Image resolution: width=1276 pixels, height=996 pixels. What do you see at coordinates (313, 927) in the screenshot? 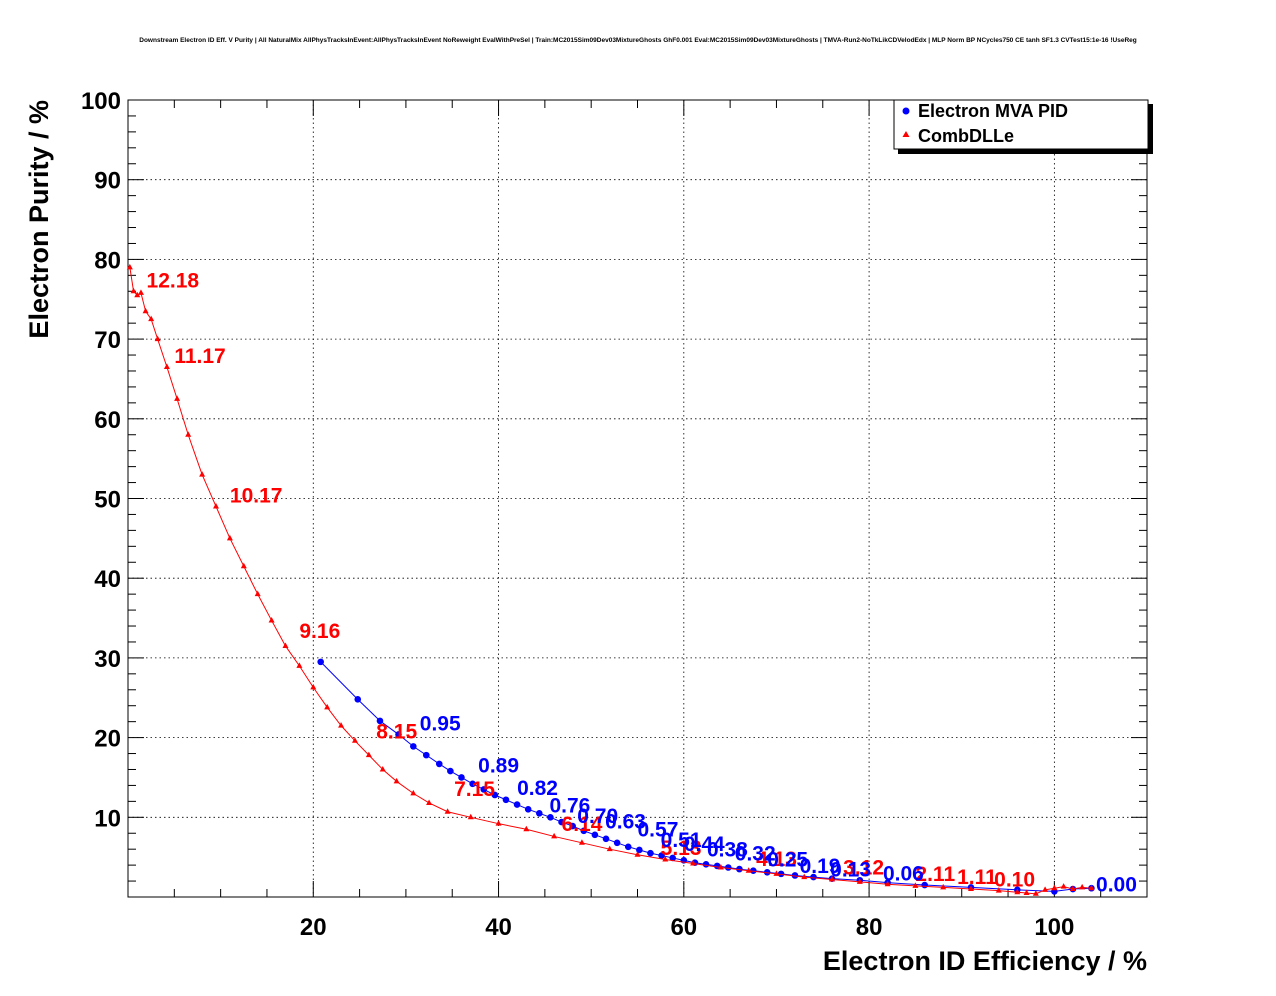
I see `x-tick-label: 20` at bounding box center [313, 927].